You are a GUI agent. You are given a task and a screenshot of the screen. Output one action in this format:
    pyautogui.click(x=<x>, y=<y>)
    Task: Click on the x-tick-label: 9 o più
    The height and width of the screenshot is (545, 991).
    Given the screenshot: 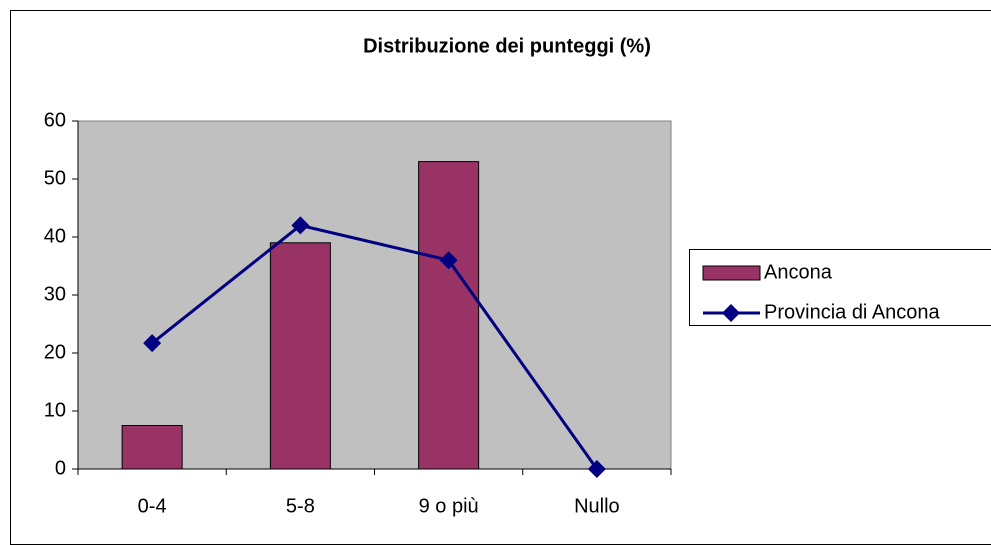 What is the action you would take?
    pyautogui.click(x=449, y=506)
    